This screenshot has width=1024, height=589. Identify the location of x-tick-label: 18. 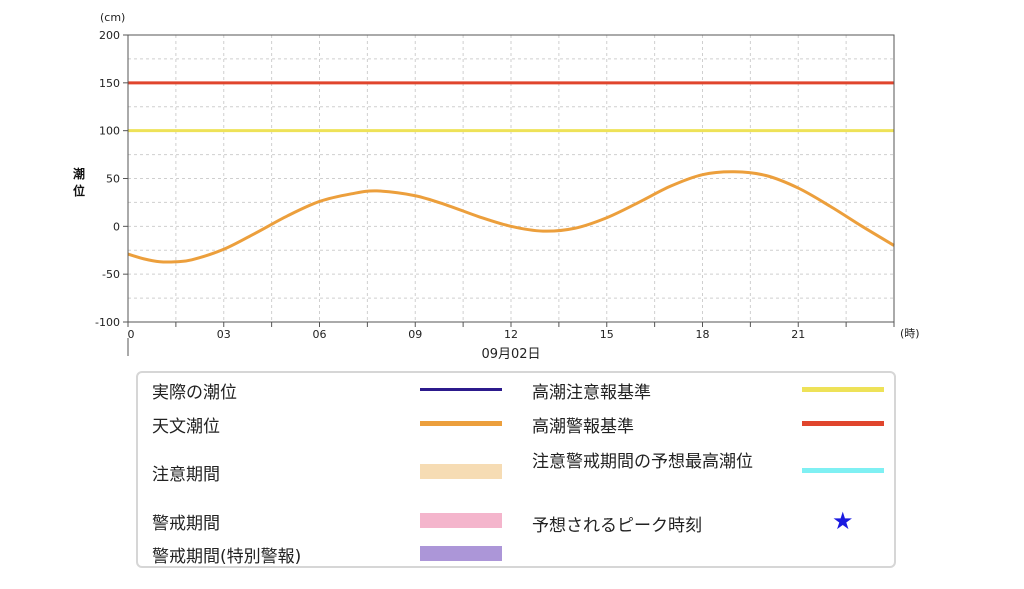
(703, 334).